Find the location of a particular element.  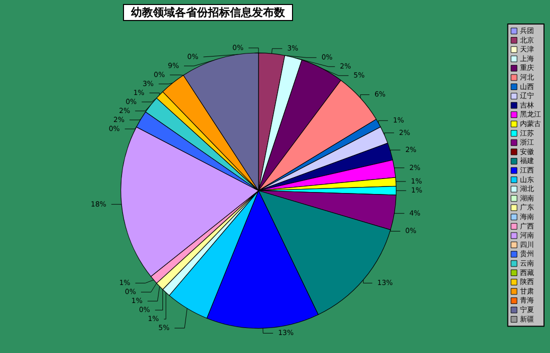

chart-title: 幼教领域各省份招标信息发布数 is located at coordinates (208, 12).